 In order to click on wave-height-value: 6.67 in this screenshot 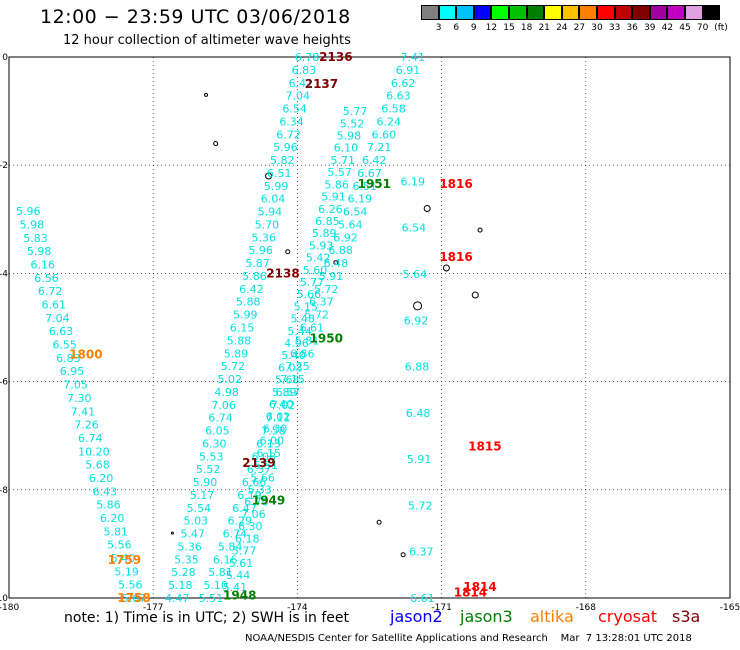, I will do `click(369, 173)`.